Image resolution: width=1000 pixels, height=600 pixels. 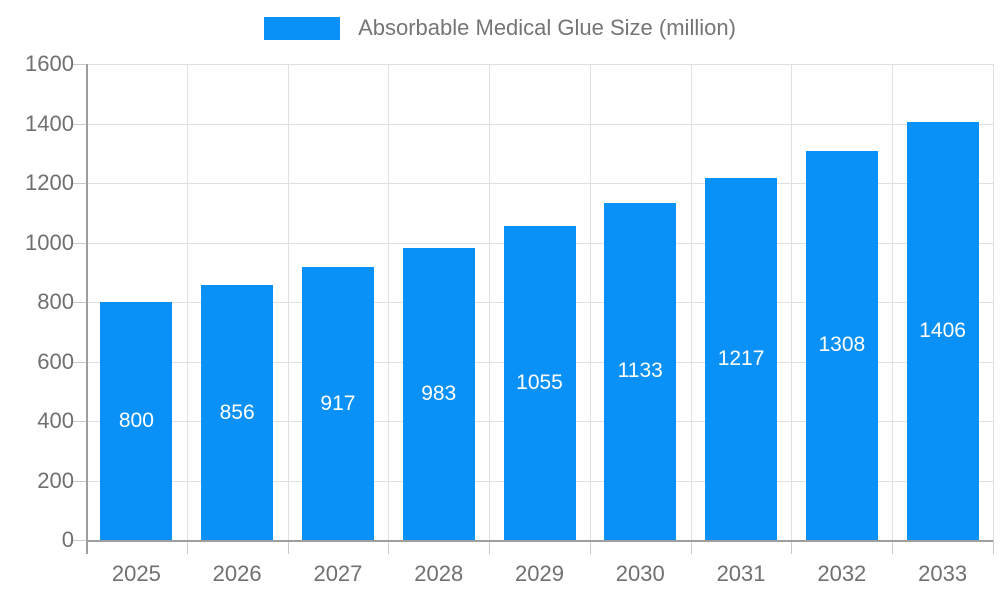 I want to click on bar-value-label: 1406, so click(x=942, y=330).